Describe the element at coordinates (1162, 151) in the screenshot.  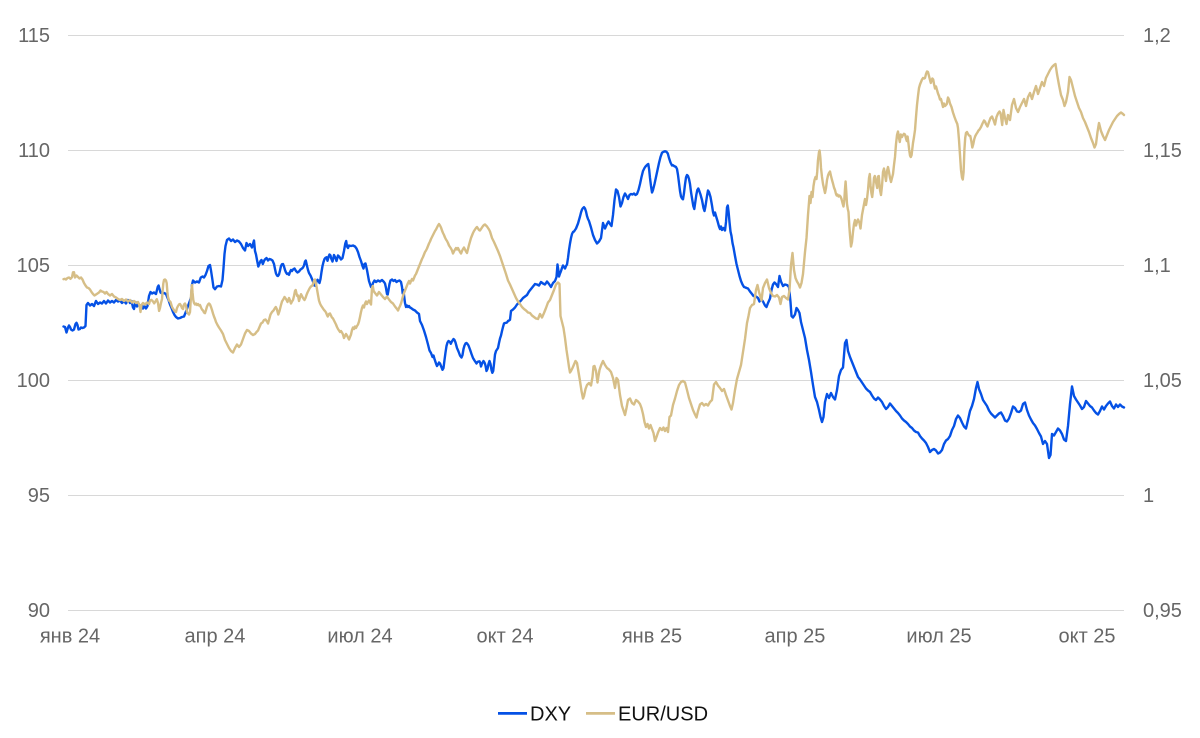
I see `svg-text: 1,15` at that location.